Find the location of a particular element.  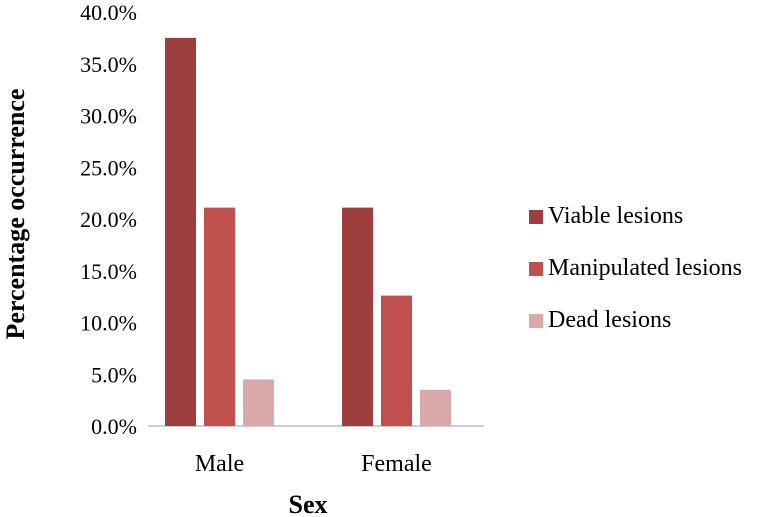

legend-label: Viable lesions is located at coordinates (615, 216).